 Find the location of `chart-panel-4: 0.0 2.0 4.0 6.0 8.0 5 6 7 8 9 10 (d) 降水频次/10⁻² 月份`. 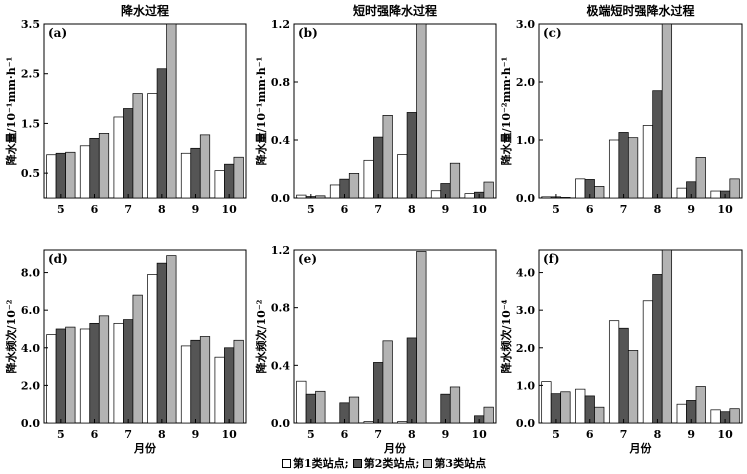

chart-panel-4: 0.0 2.0 4.0 6.0 8.0 5 6 7 8 9 10 (d) 降水频次/10⁻² 月份 is located at coordinates (125, 352).